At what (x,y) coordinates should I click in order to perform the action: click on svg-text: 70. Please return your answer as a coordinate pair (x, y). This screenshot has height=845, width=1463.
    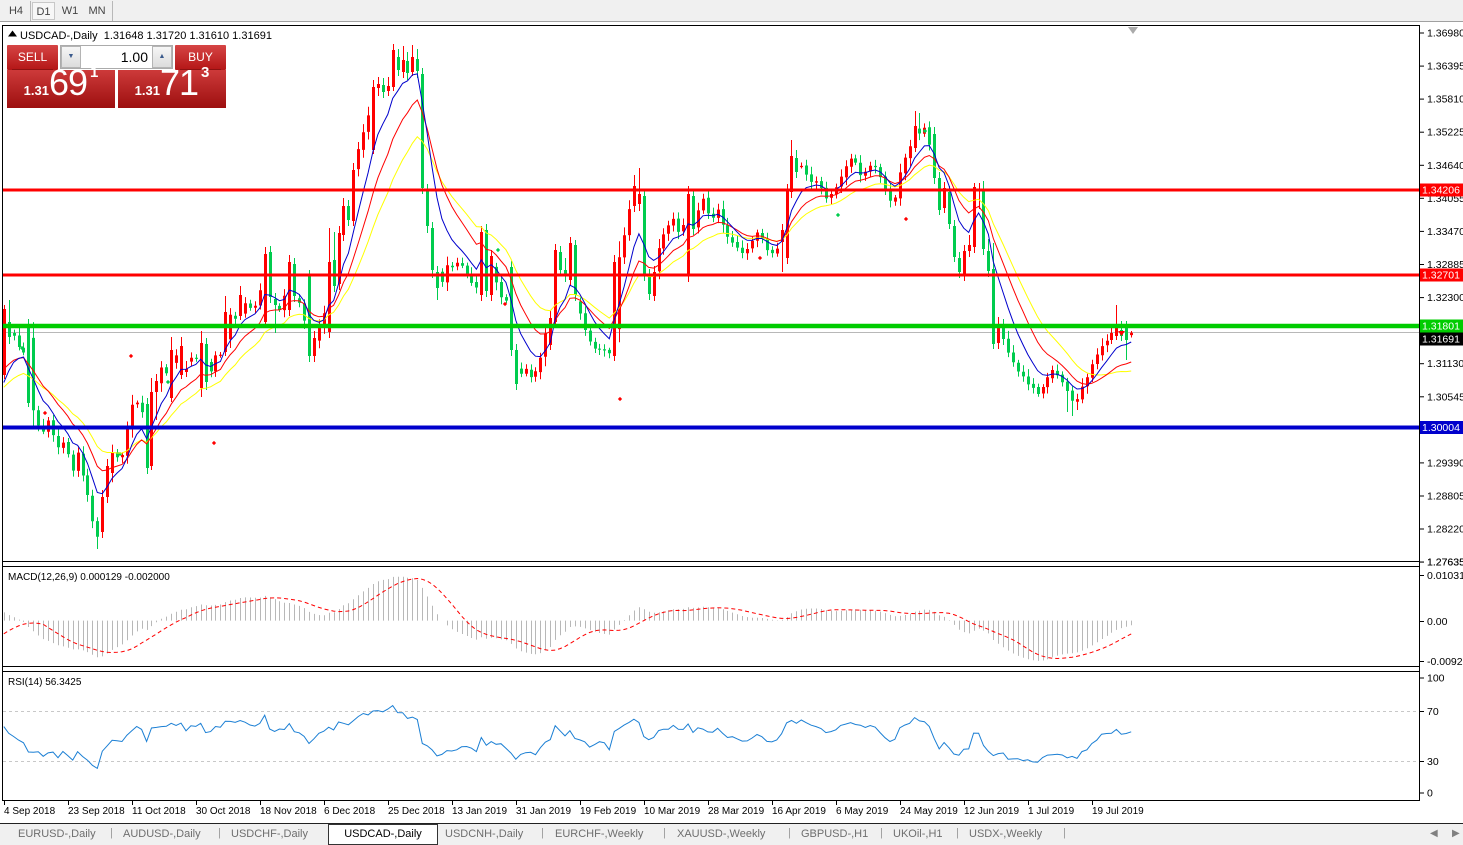
    Looking at the image, I should click on (1433, 712).